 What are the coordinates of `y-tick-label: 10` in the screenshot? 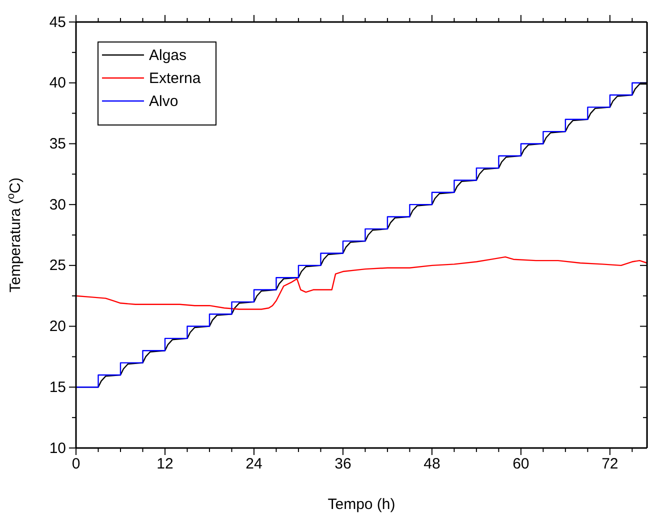 It's located at (57, 448).